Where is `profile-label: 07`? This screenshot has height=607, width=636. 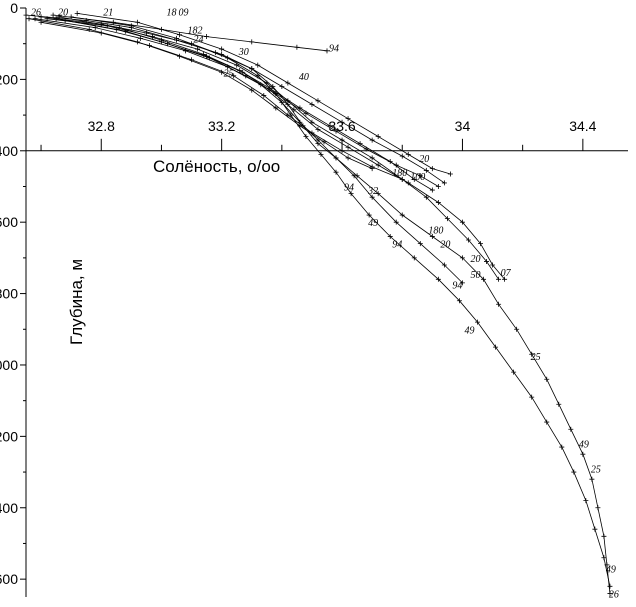
profile-label: 07 is located at coordinates (506, 273).